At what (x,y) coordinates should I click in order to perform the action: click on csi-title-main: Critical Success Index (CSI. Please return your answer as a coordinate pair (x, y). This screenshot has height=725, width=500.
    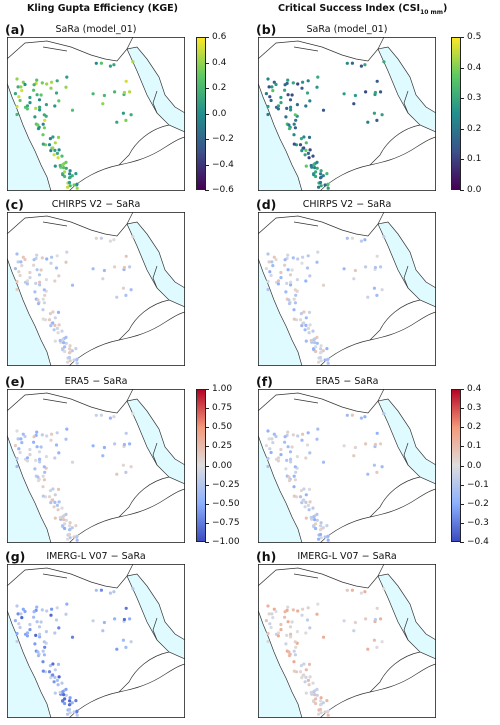
    Looking at the image, I should click on (349, 8).